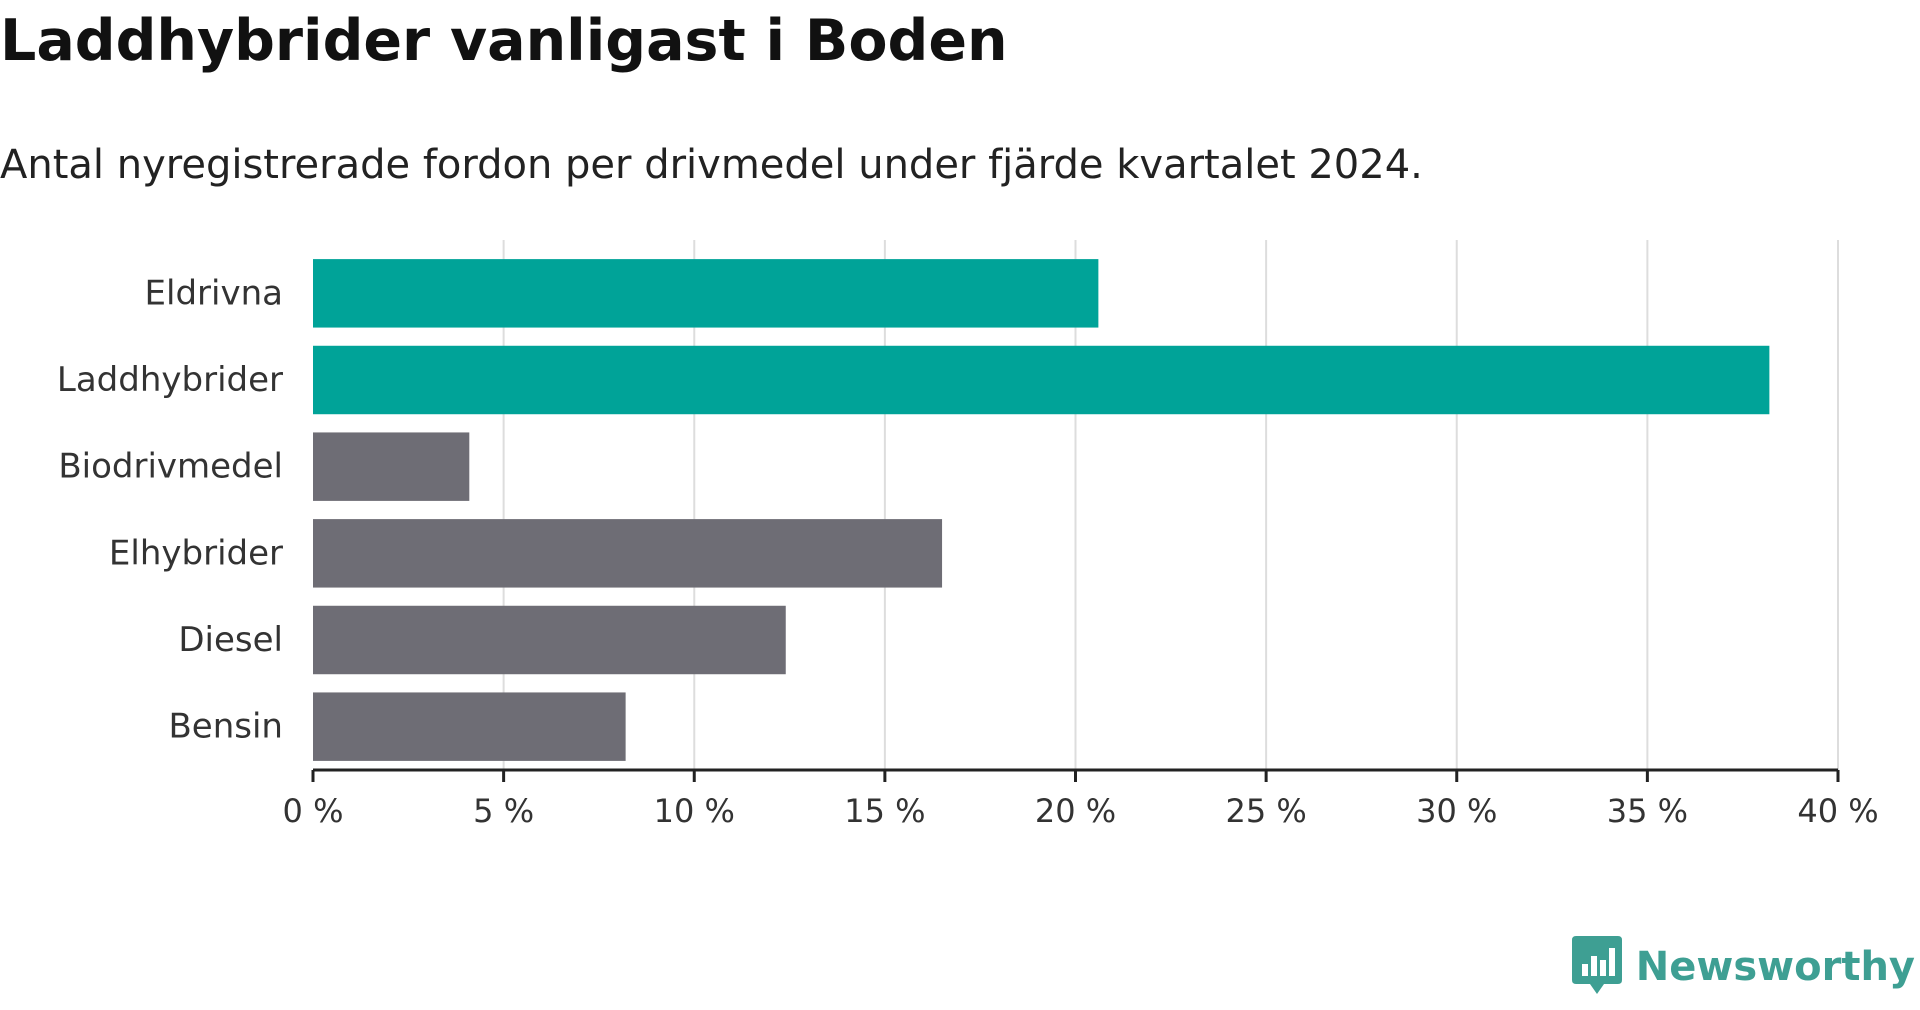 The width and height of the screenshot is (1920, 1010). I want to click on x-tick-label: 25 %, so click(1265, 811).